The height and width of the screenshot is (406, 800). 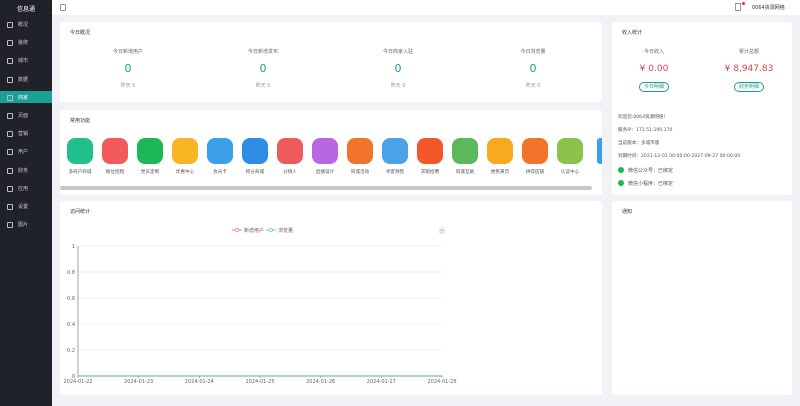 What do you see at coordinates (654, 87) in the screenshot?
I see `income-button: 今日明细` at bounding box center [654, 87].